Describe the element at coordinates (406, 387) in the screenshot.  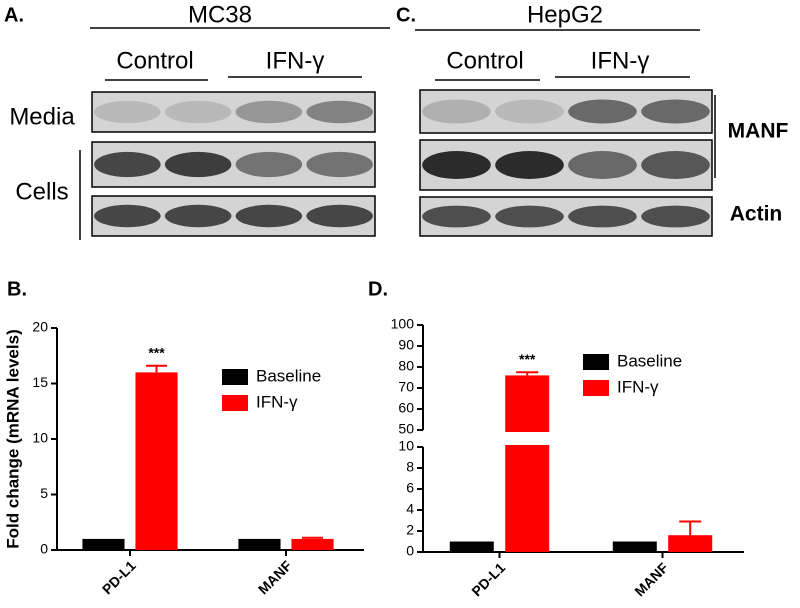
I see `y-tick-label: 70` at that location.